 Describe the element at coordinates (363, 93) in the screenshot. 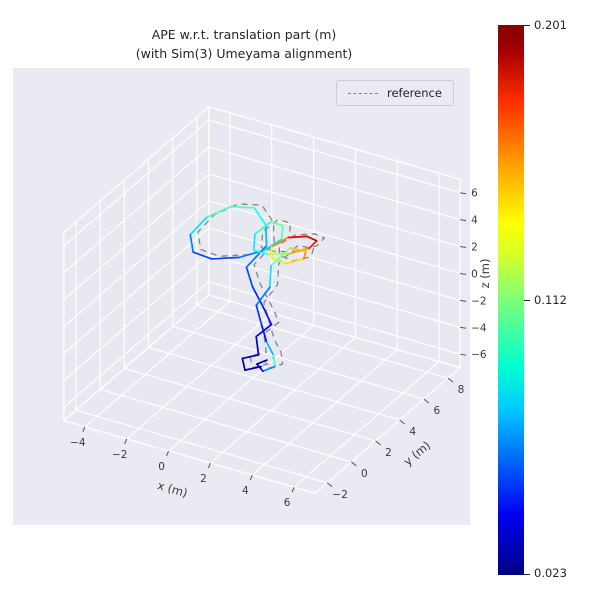

I see `dashed-line-icon` at that location.